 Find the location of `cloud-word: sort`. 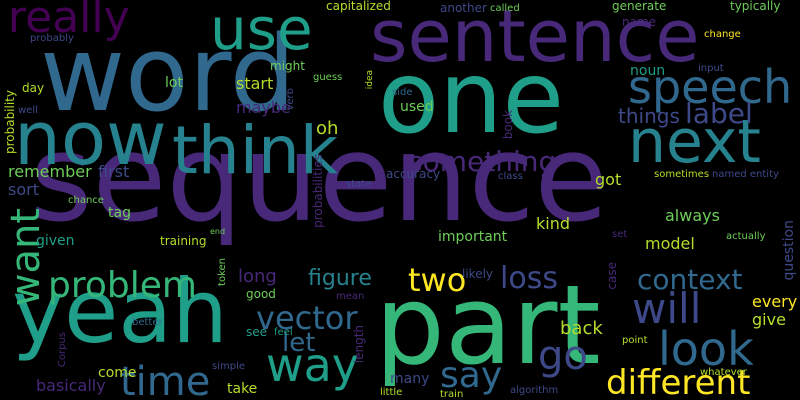

cloud-word: sort is located at coordinates (23, 189).